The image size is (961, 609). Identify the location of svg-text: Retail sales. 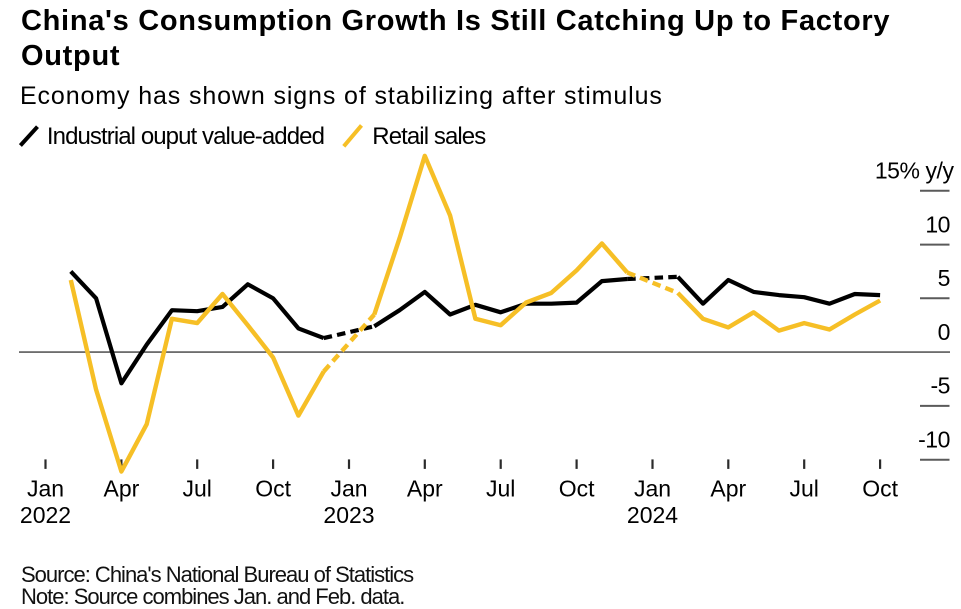
(429, 136).